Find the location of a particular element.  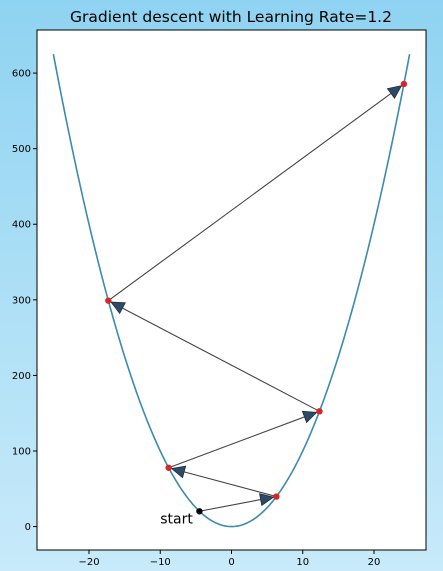

x-tick-label: −20 is located at coordinates (88, 562).